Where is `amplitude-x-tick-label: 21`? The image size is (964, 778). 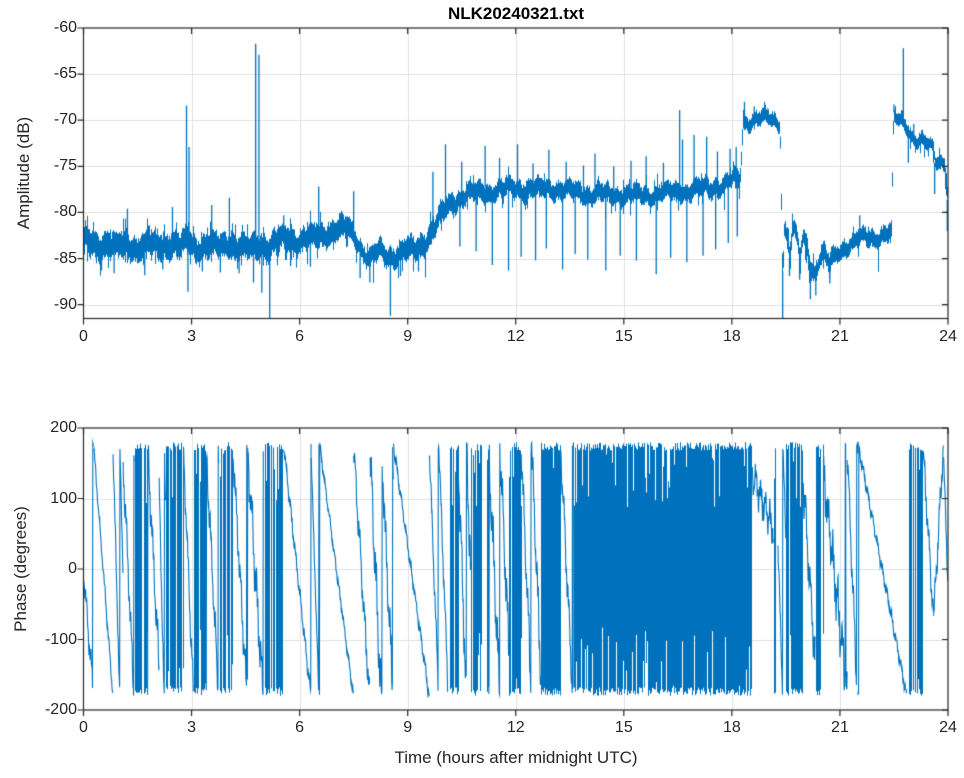
amplitude-x-tick-label: 21 is located at coordinates (840, 336).